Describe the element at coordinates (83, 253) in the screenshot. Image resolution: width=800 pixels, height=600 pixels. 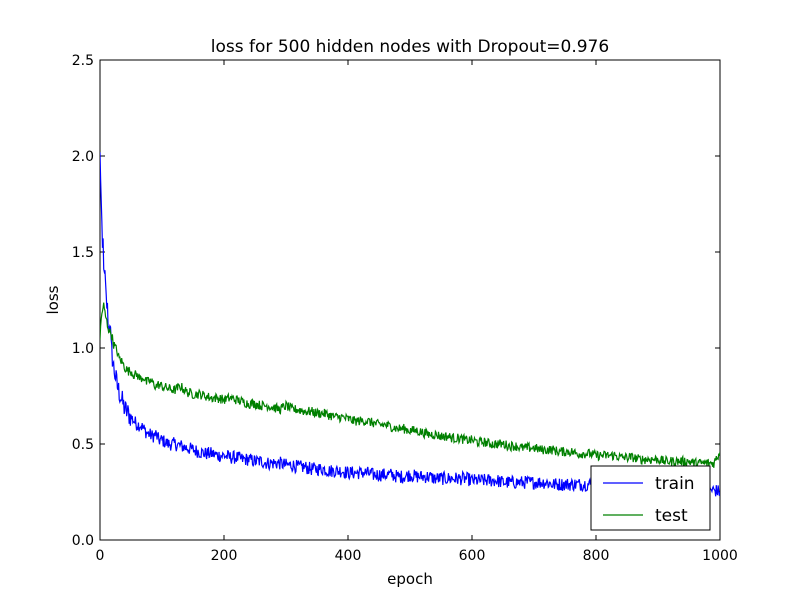
I see `y-tick-label: 1.5` at that location.